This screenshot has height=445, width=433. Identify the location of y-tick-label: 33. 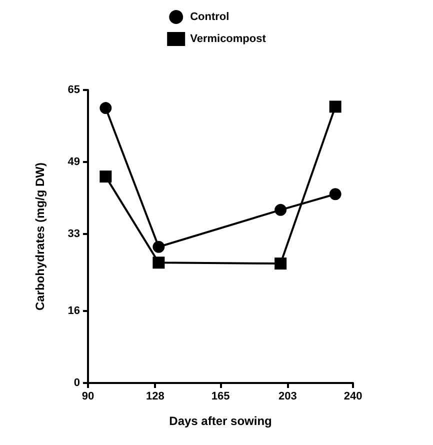
(74, 234).